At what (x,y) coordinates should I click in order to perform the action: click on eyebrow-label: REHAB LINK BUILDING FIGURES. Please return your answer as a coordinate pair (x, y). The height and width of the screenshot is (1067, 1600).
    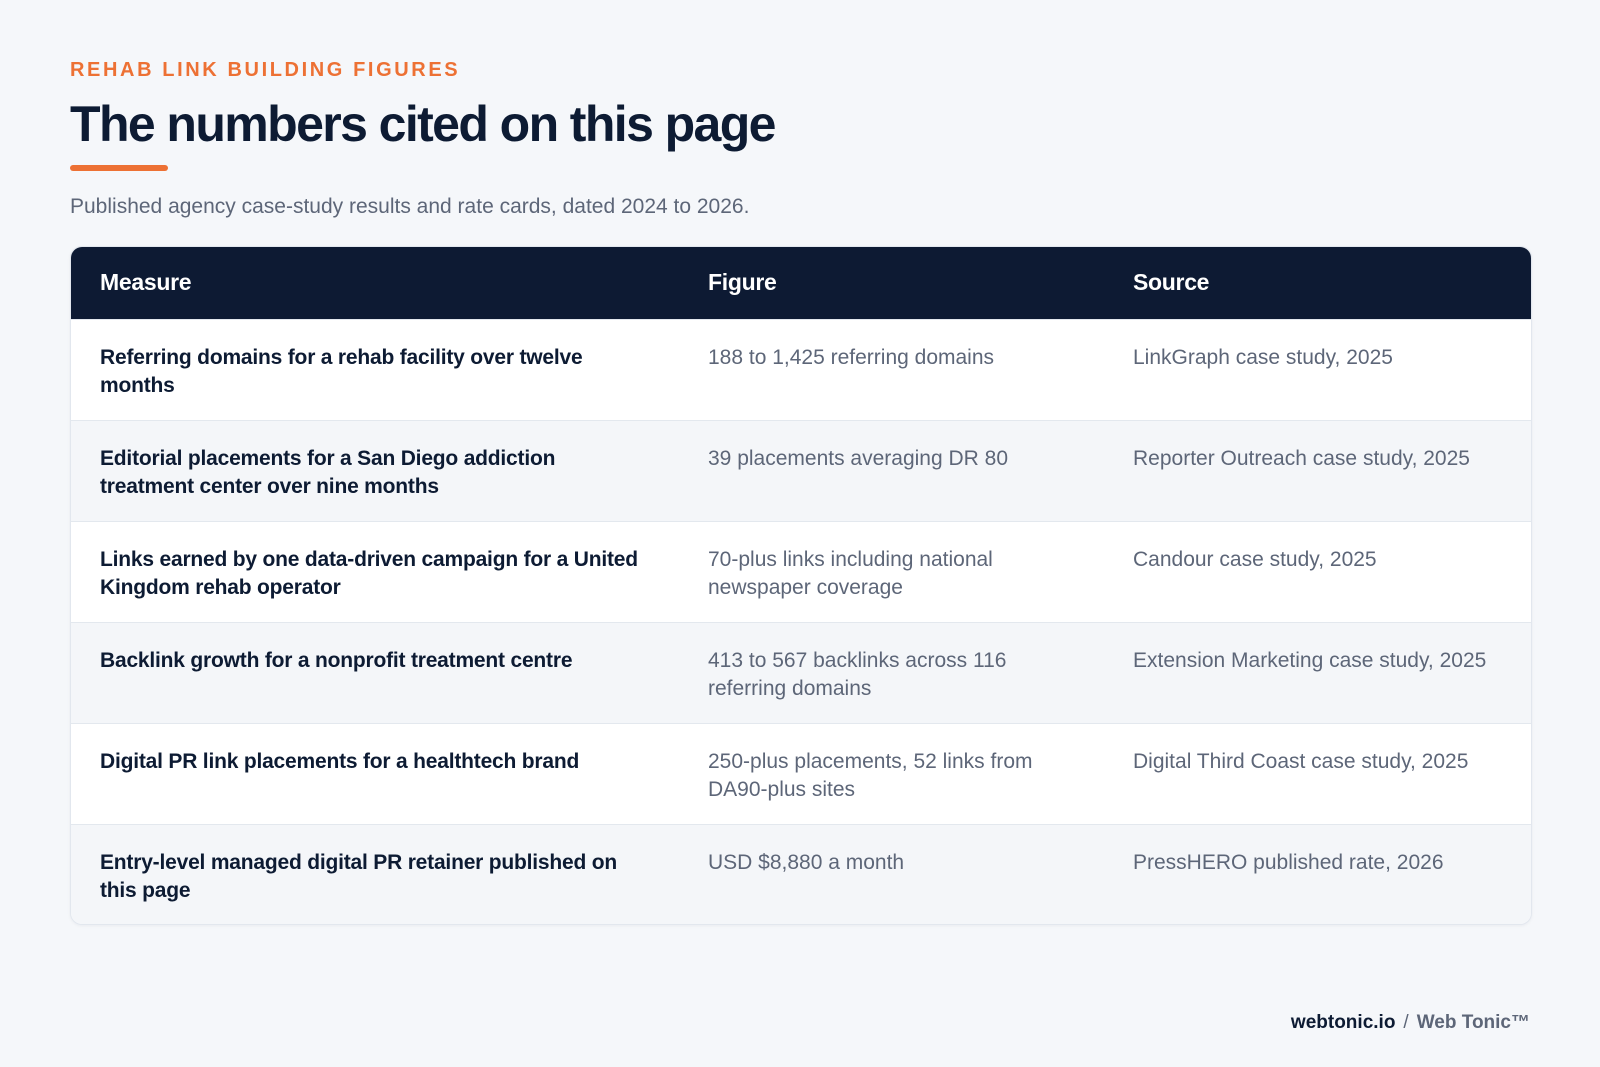
    Looking at the image, I should click on (265, 70).